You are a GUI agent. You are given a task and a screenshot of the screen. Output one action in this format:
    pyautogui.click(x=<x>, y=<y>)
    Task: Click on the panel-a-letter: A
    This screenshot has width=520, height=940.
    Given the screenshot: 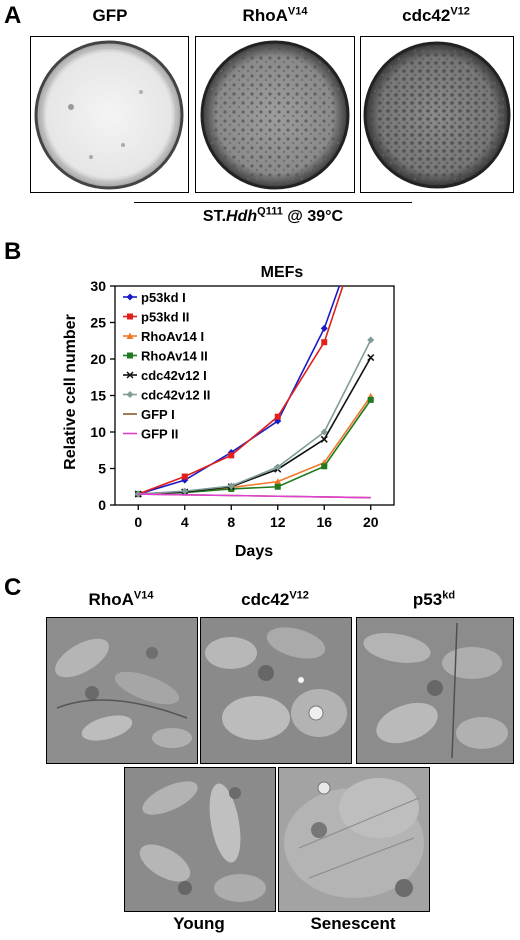 What is the action you would take?
    pyautogui.click(x=13, y=15)
    